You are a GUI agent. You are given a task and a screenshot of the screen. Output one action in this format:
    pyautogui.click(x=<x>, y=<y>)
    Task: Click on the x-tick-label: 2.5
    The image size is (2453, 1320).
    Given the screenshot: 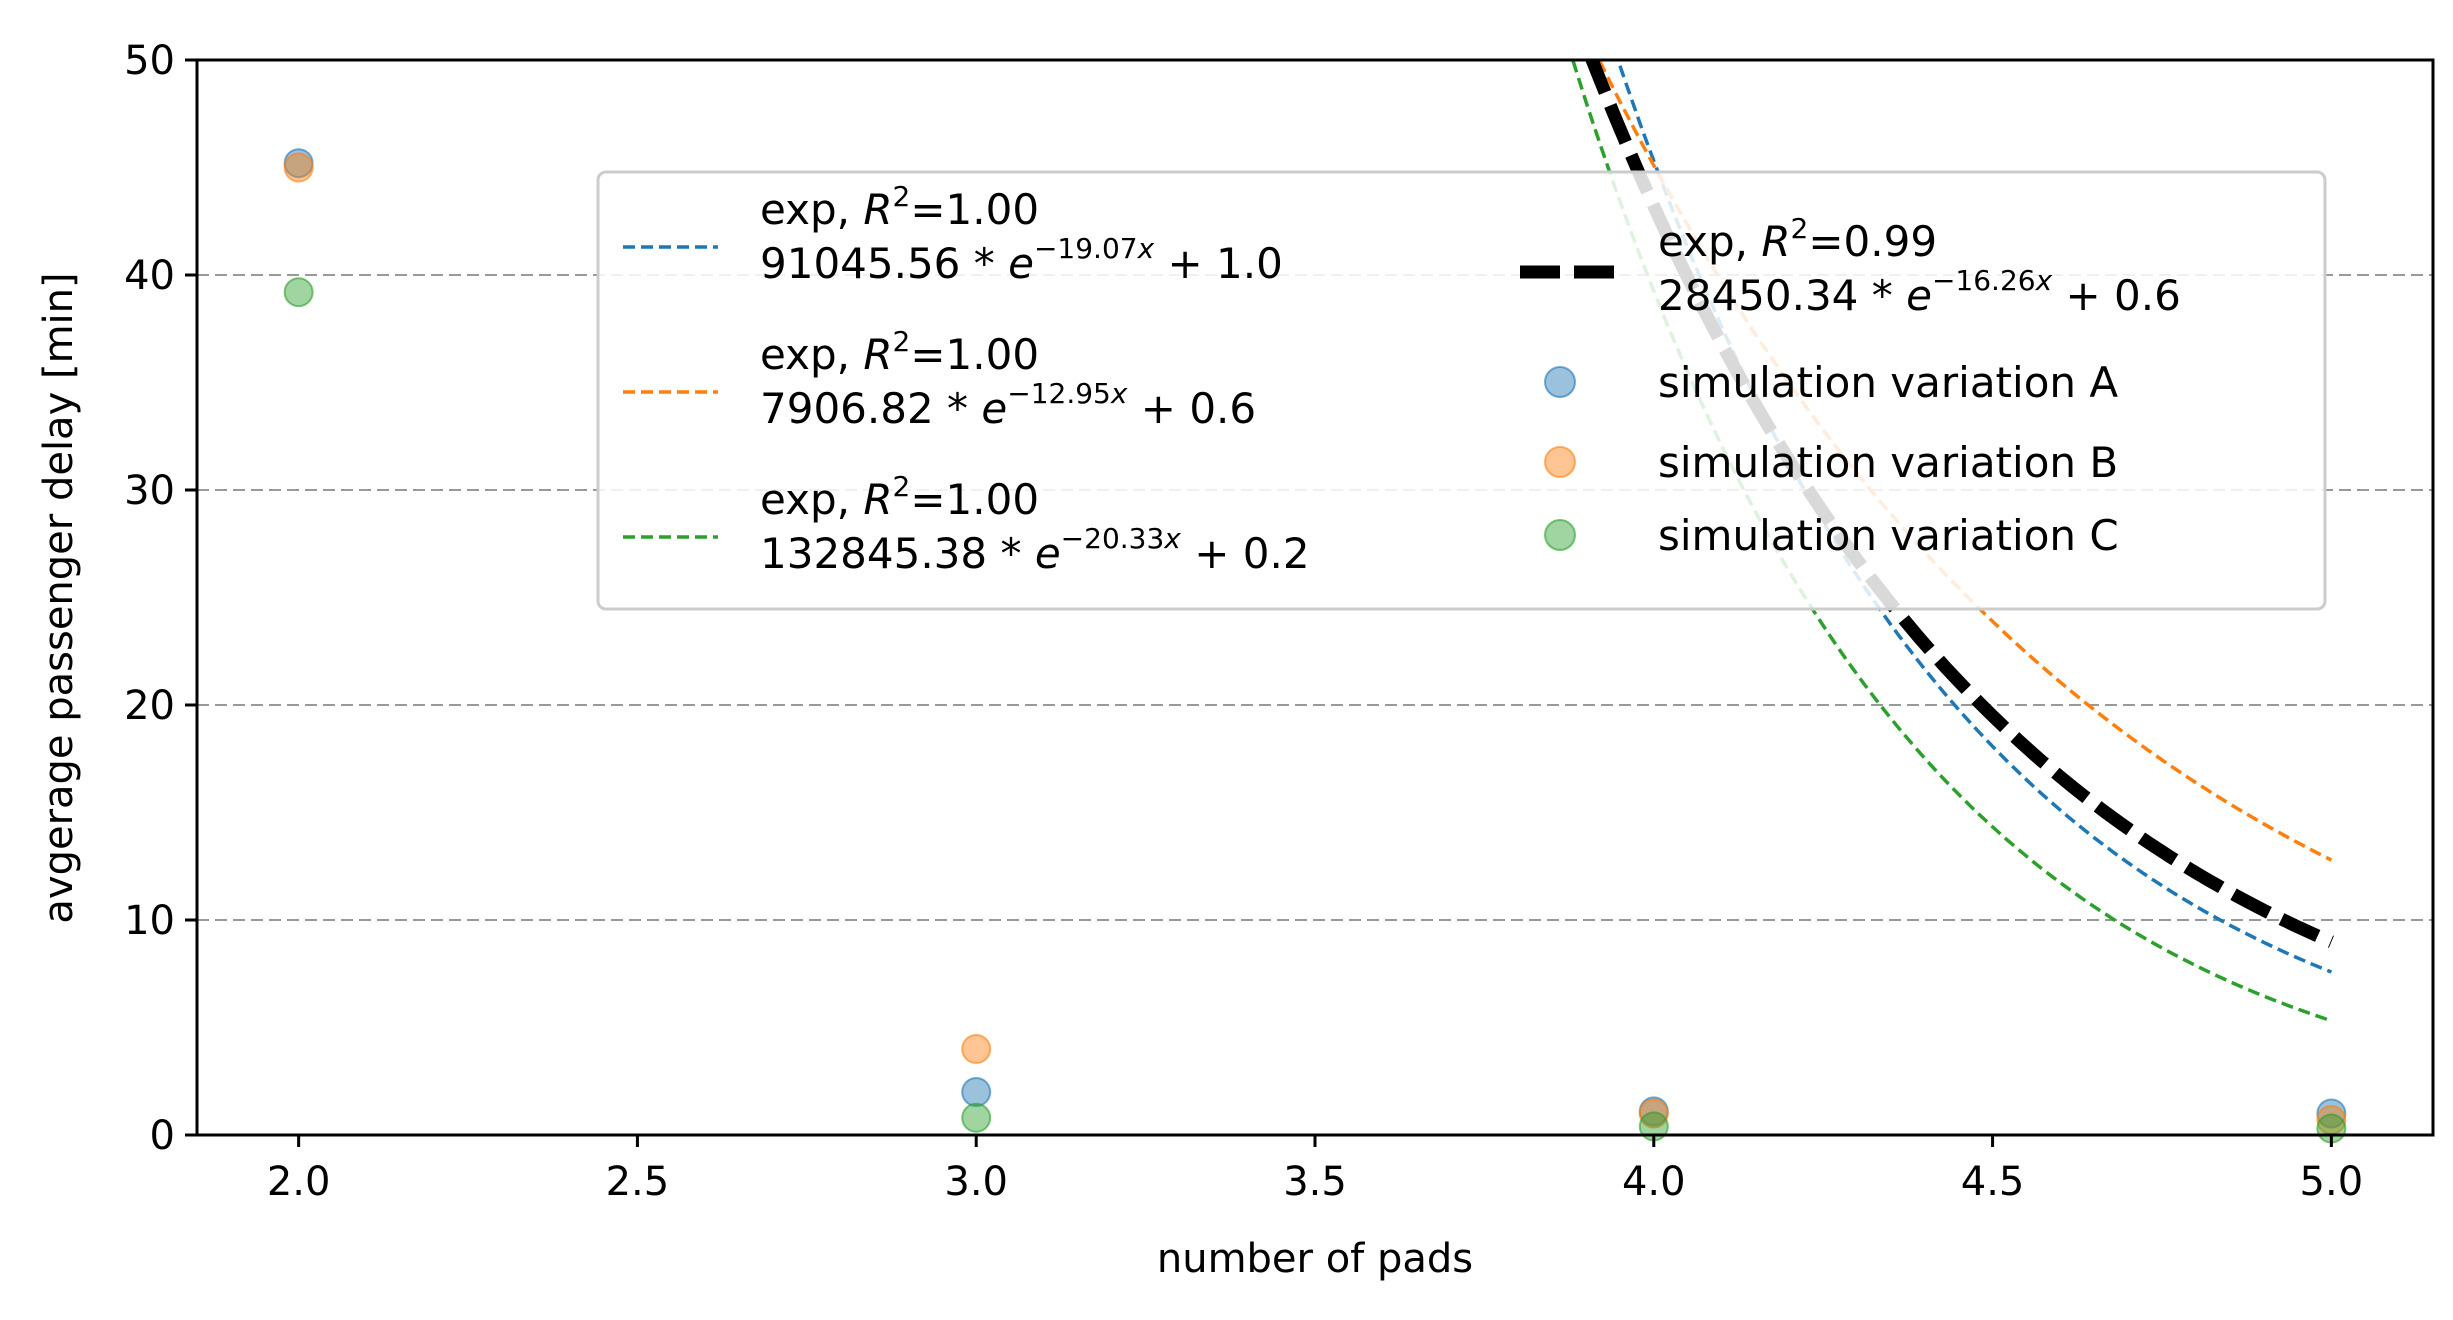 What is the action you would take?
    pyautogui.click(x=638, y=1182)
    